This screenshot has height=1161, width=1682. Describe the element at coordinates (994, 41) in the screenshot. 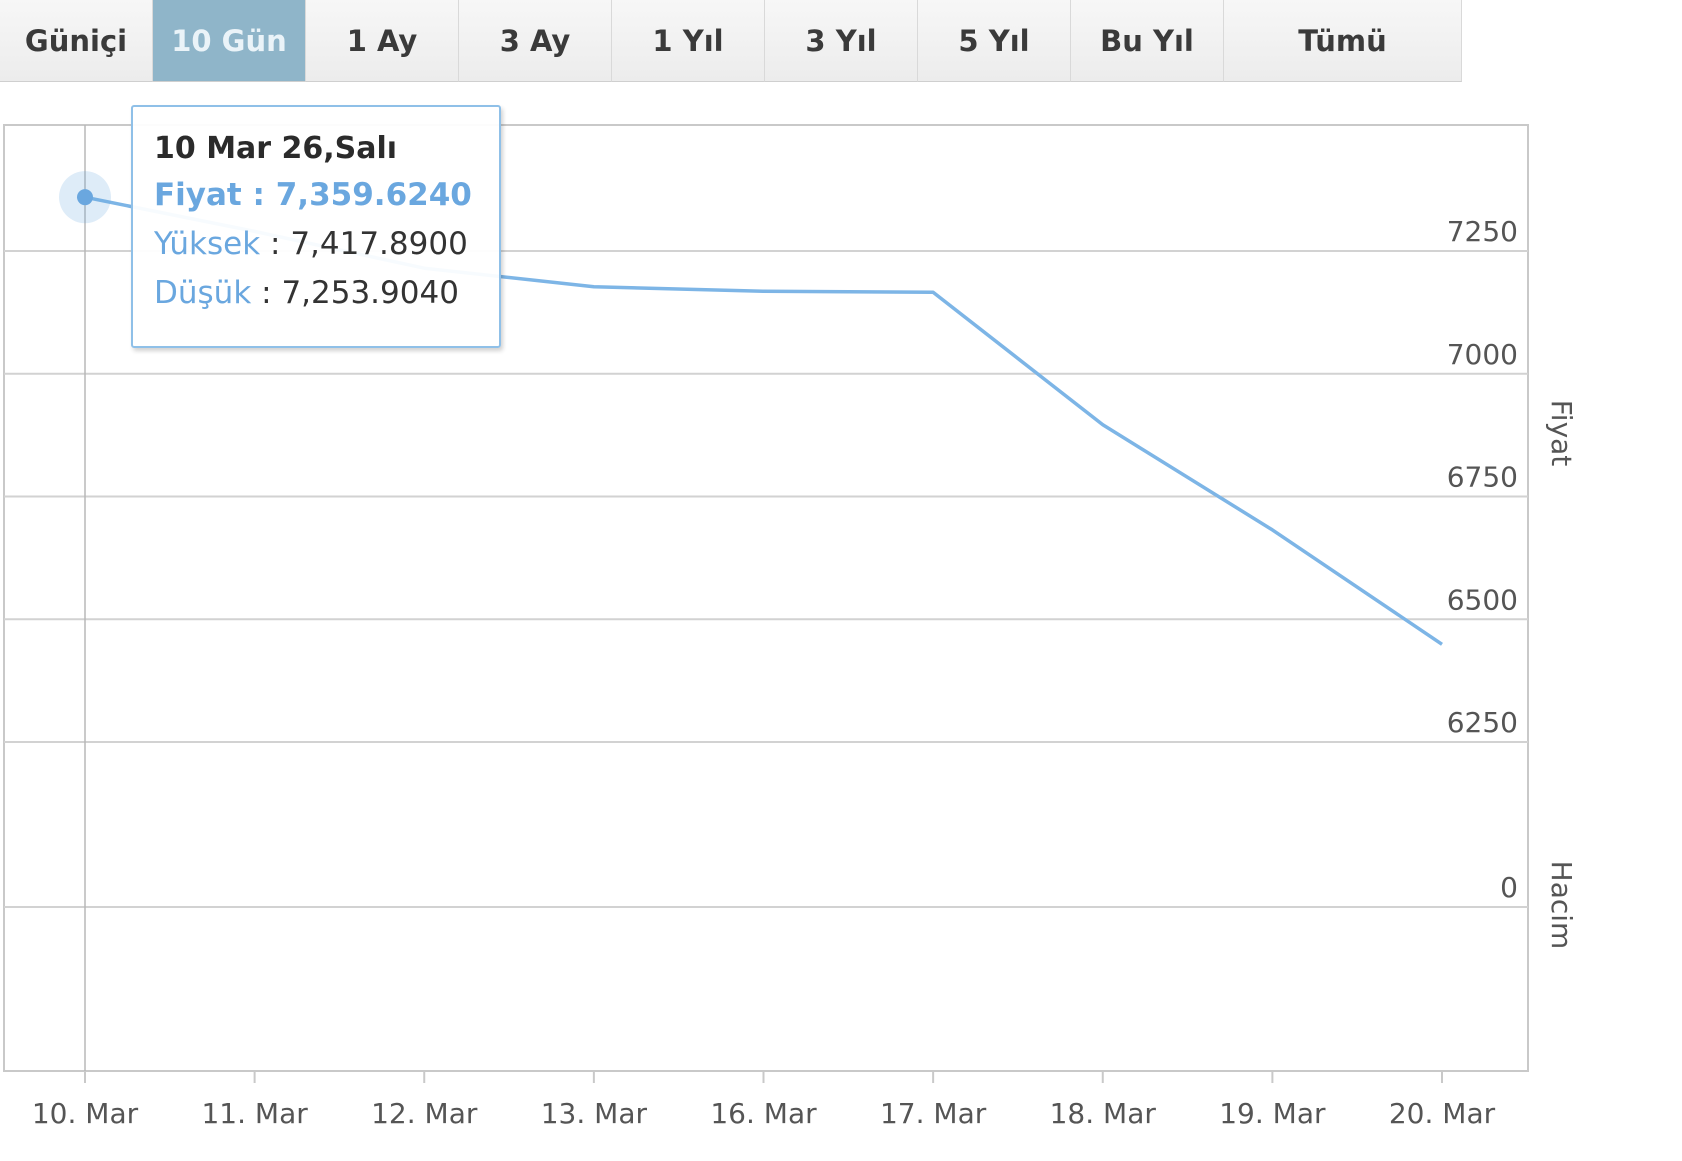

I see `range-tab-6: 5 Yıl` at that location.